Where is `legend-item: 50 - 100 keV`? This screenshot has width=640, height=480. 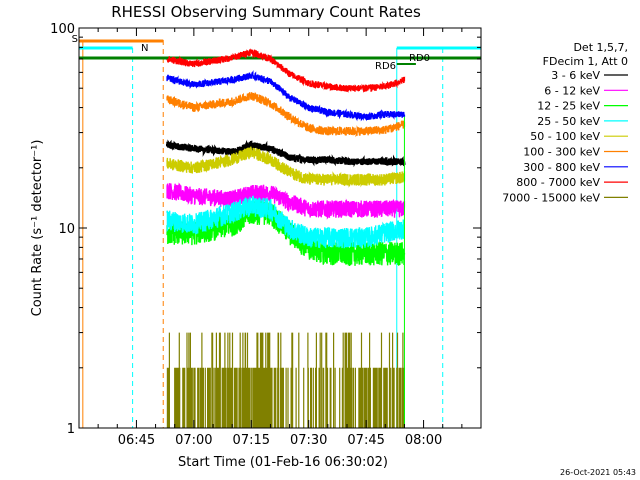 legend-item: 50 - 100 keV is located at coordinates (579, 136).